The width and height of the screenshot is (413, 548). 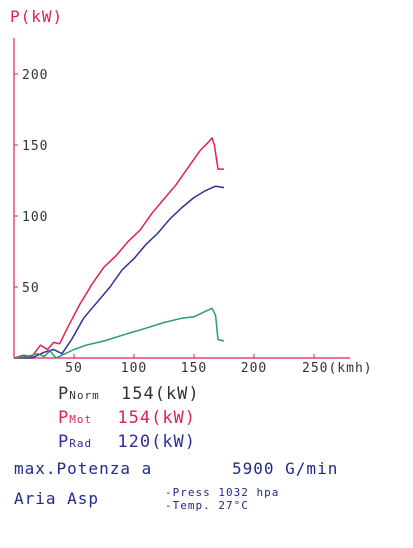 I want to click on x-tick-label: 100, so click(x=134, y=368).